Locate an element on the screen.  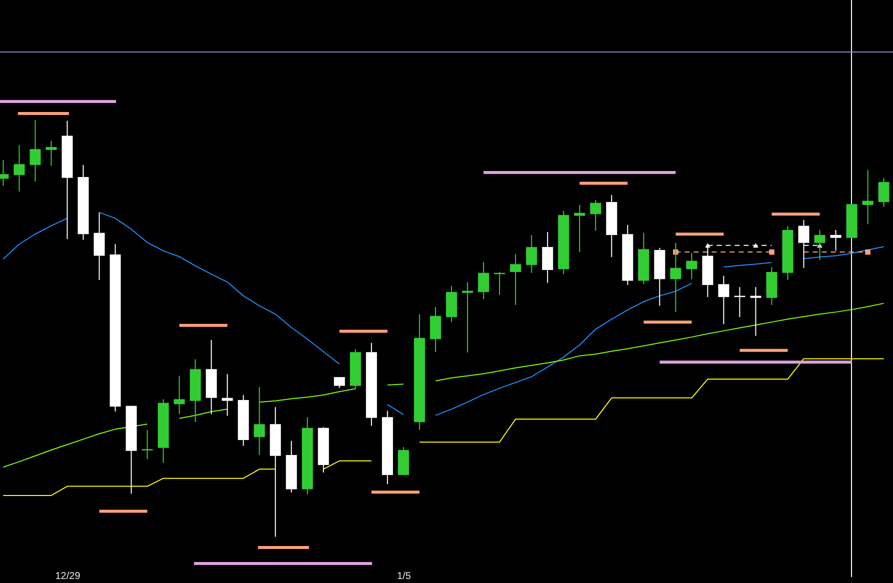
x-tick-label: 1/5 is located at coordinates (404, 576).